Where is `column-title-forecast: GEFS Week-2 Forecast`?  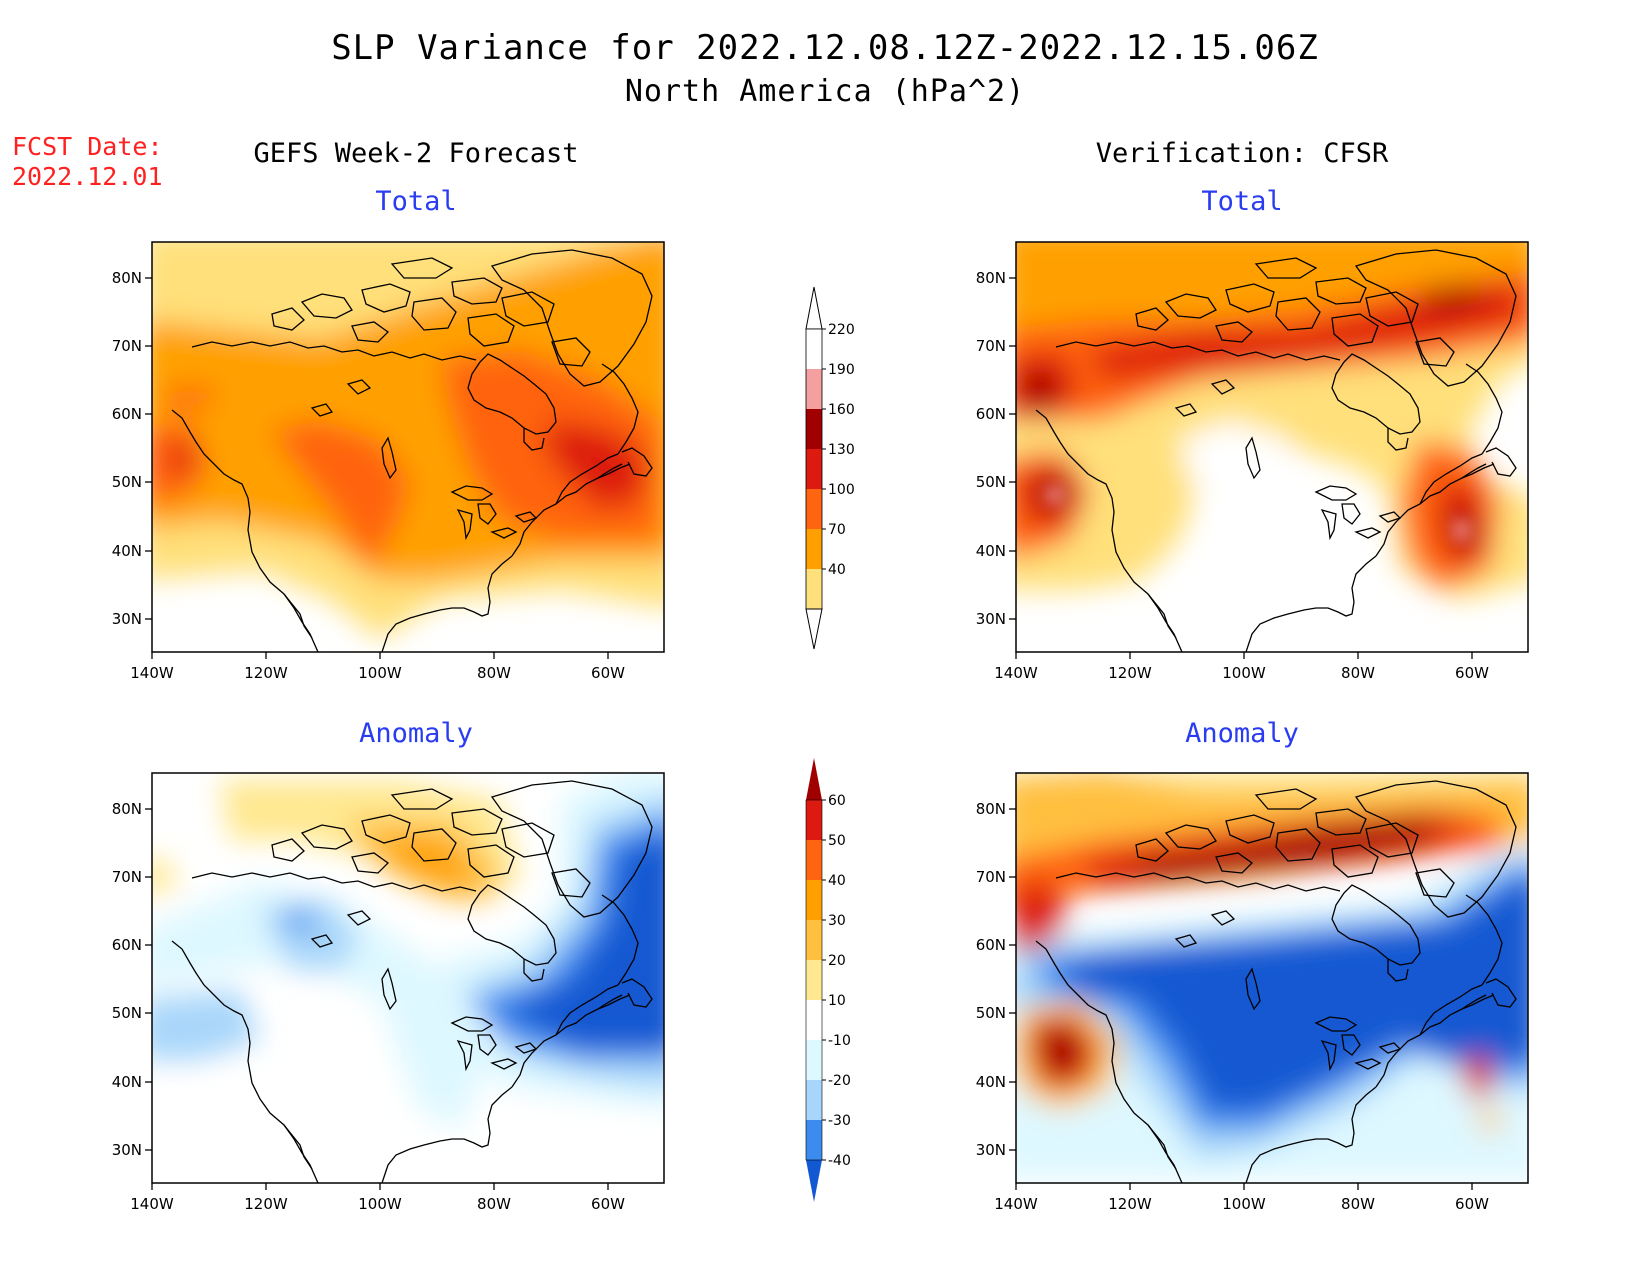 column-title-forecast: GEFS Week-2 Forecast is located at coordinates (416, 153).